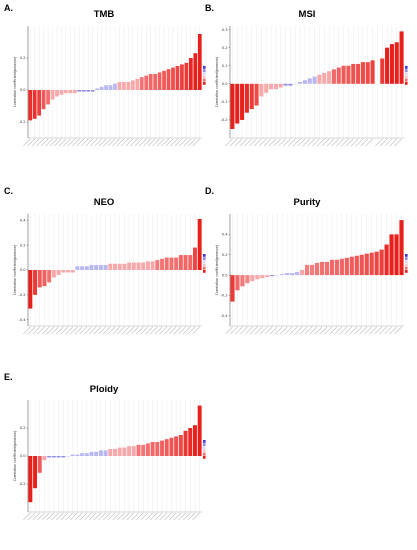 This screenshot has width=417, height=550. I want to click on grid, so click(317, 270).